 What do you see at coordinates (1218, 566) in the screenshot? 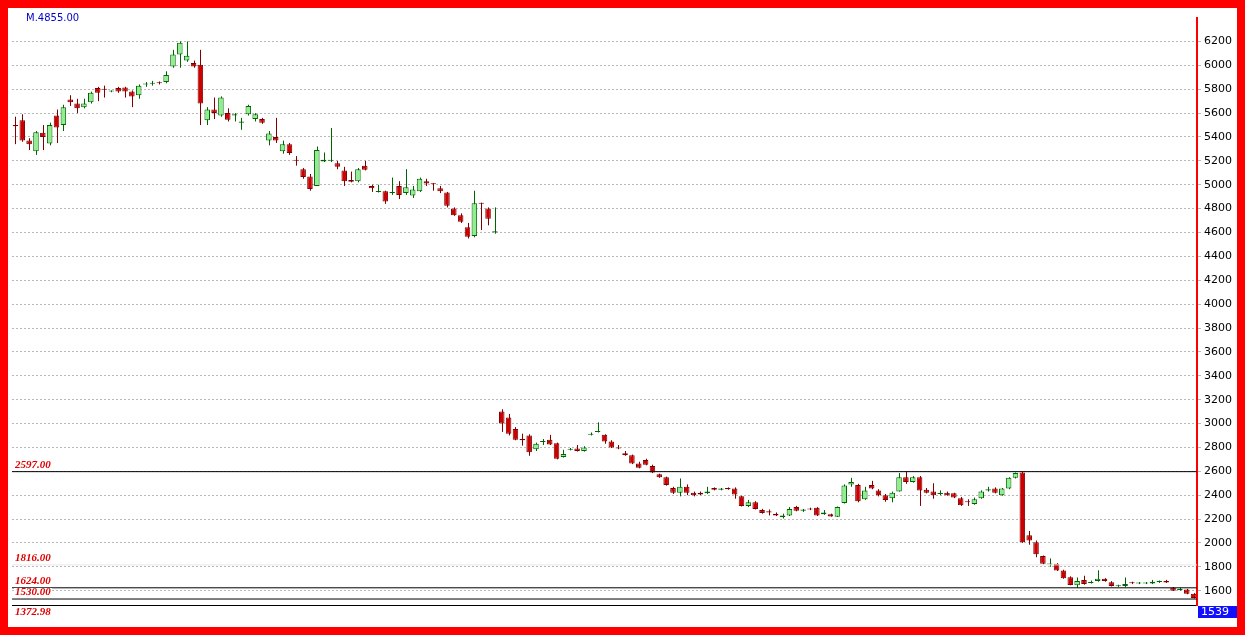
I see `y-tick-label: 1800` at bounding box center [1218, 566].